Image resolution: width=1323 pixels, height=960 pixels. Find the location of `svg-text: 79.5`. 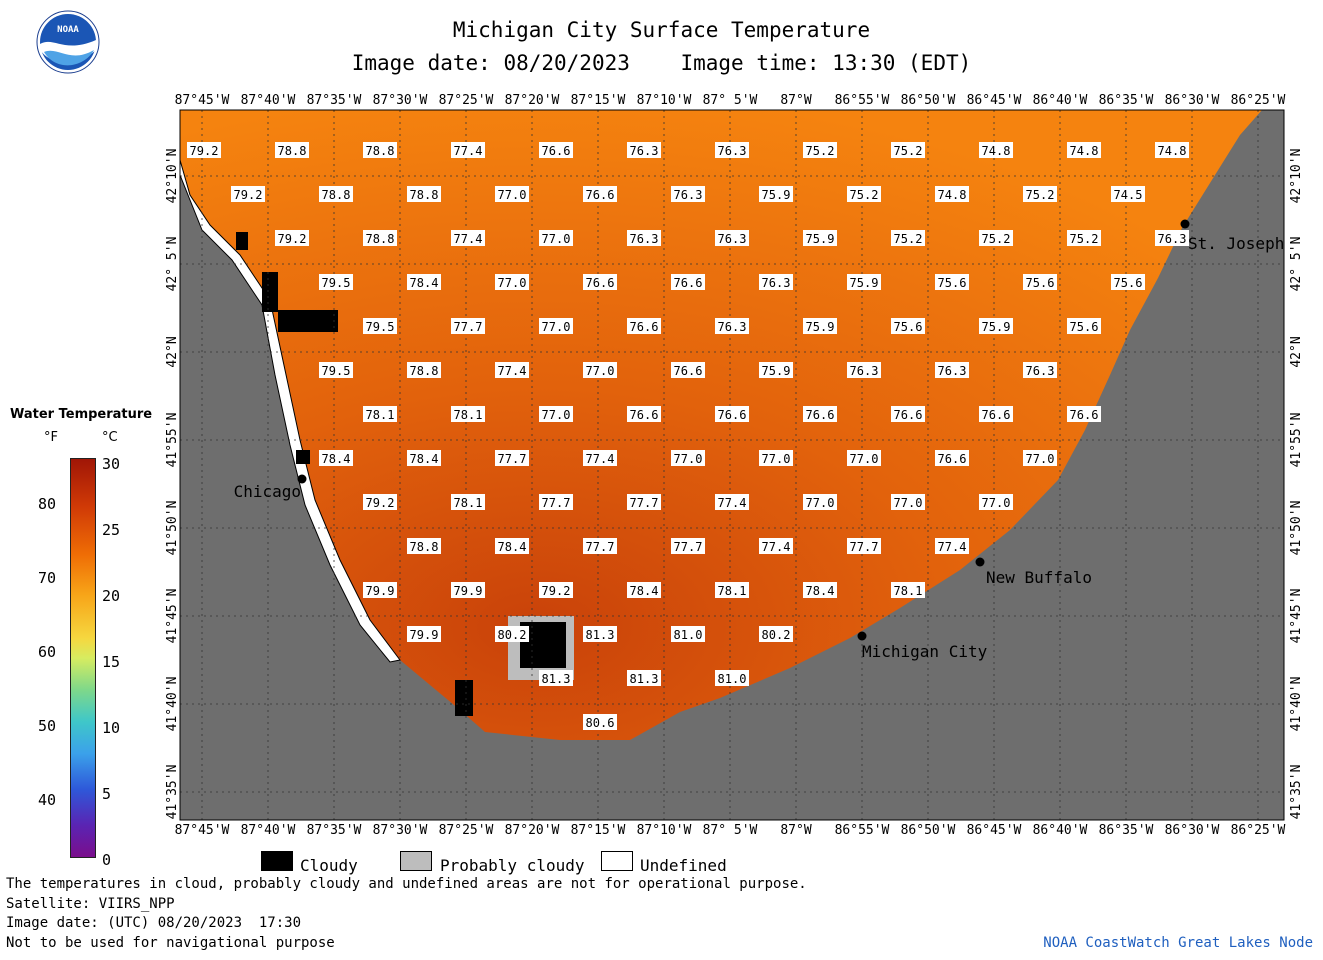

svg-text: 79.5 is located at coordinates (336, 283).